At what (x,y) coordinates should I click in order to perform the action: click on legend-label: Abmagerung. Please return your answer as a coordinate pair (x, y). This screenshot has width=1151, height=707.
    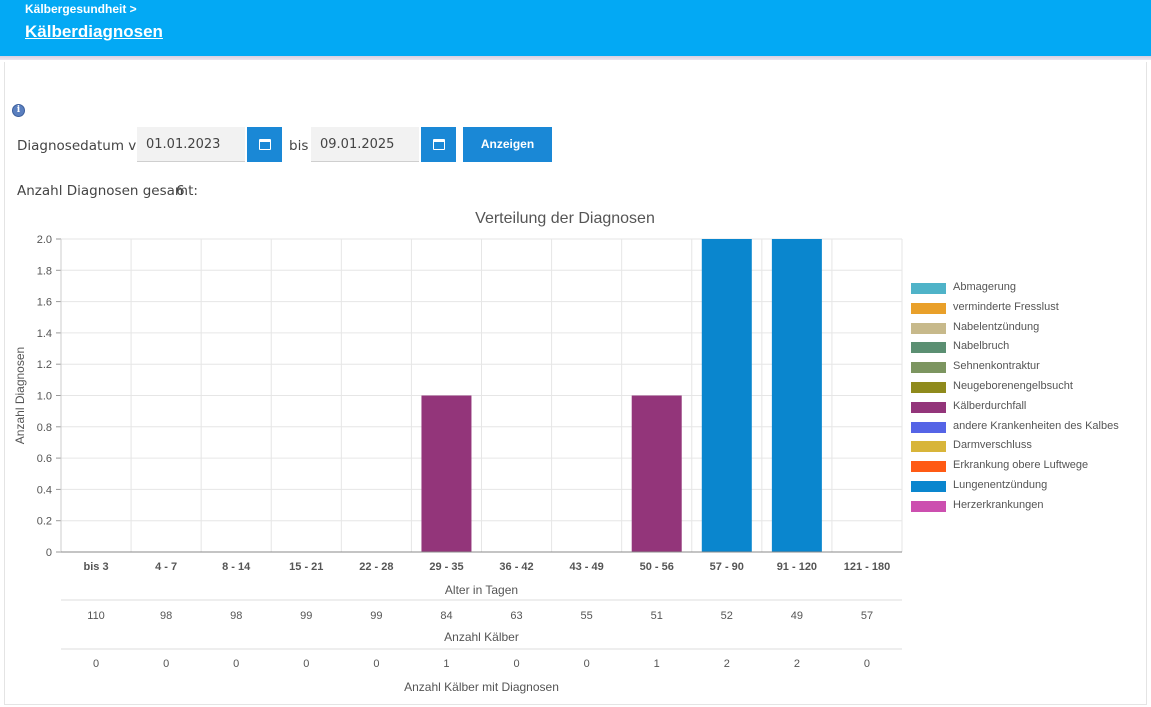
    Looking at the image, I should click on (984, 287).